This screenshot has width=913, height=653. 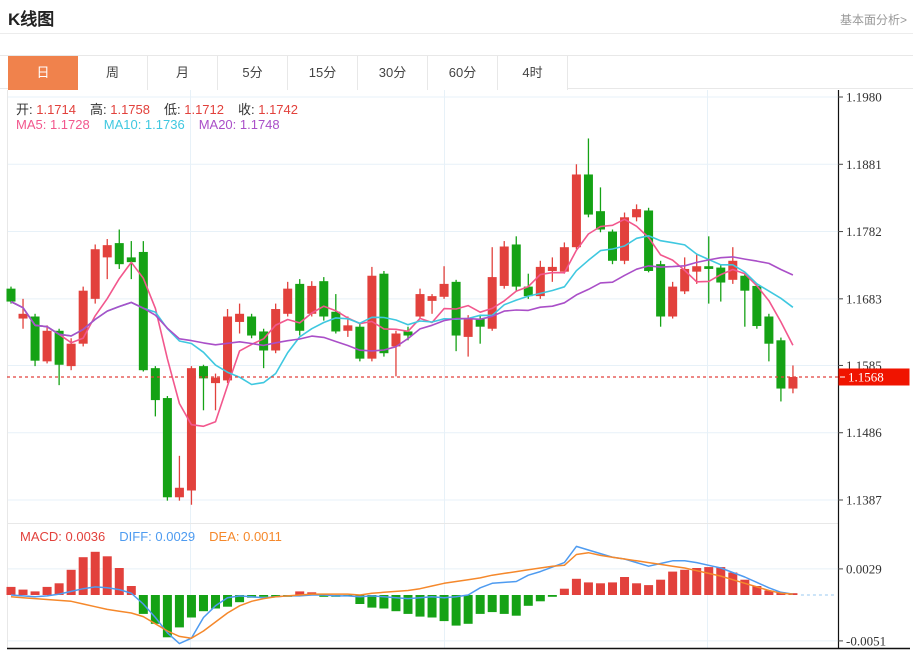 What do you see at coordinates (113, 73) in the screenshot?
I see `tab-week: 周` at bounding box center [113, 73].